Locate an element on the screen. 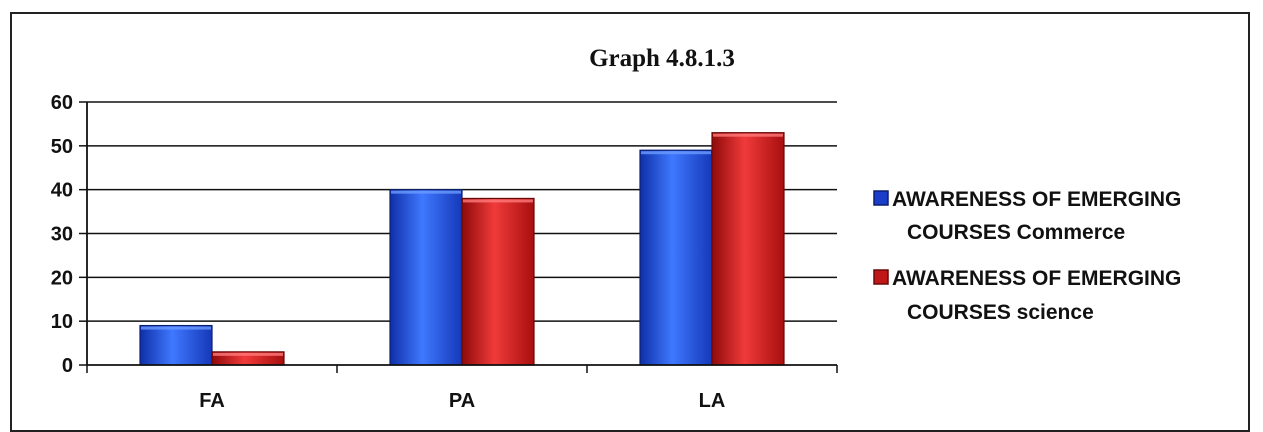 The image size is (1263, 432). legend-swatch-science is located at coordinates (881, 277).